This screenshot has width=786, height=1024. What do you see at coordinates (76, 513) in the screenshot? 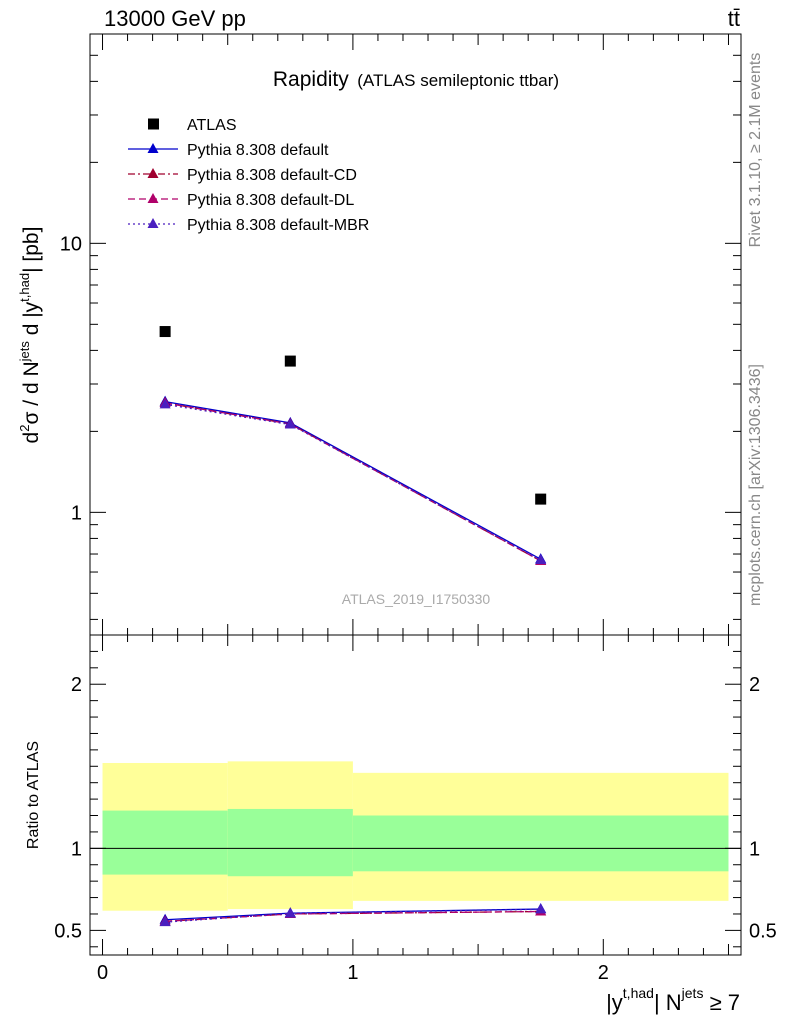
I see `main-y-tick-label: 1` at bounding box center [76, 513].